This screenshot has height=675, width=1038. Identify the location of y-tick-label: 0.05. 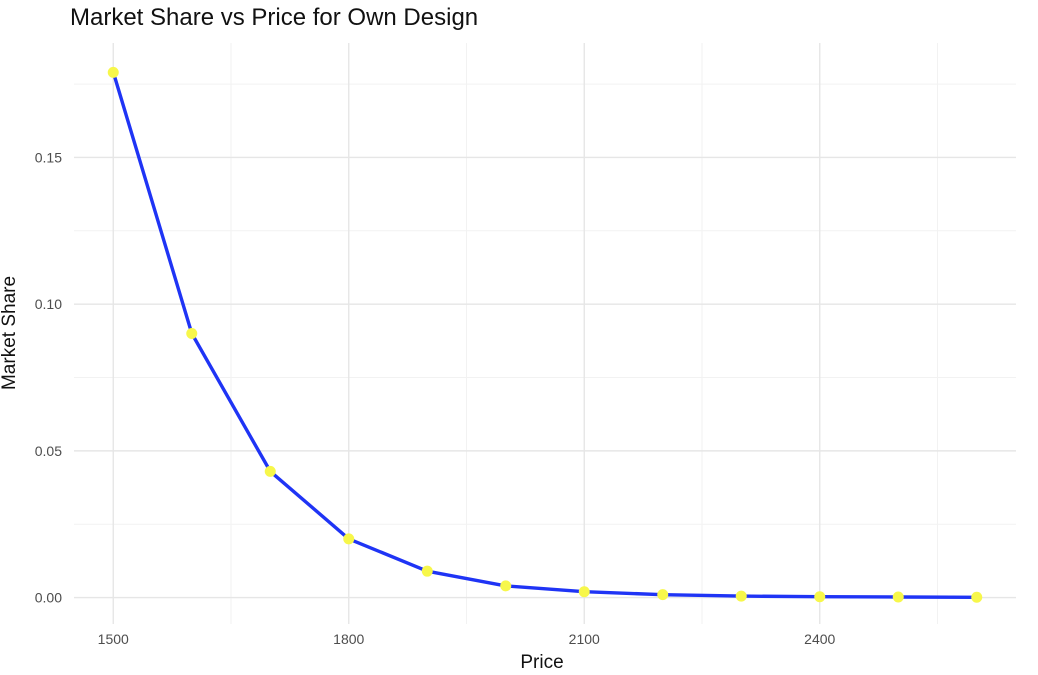
(48, 451).